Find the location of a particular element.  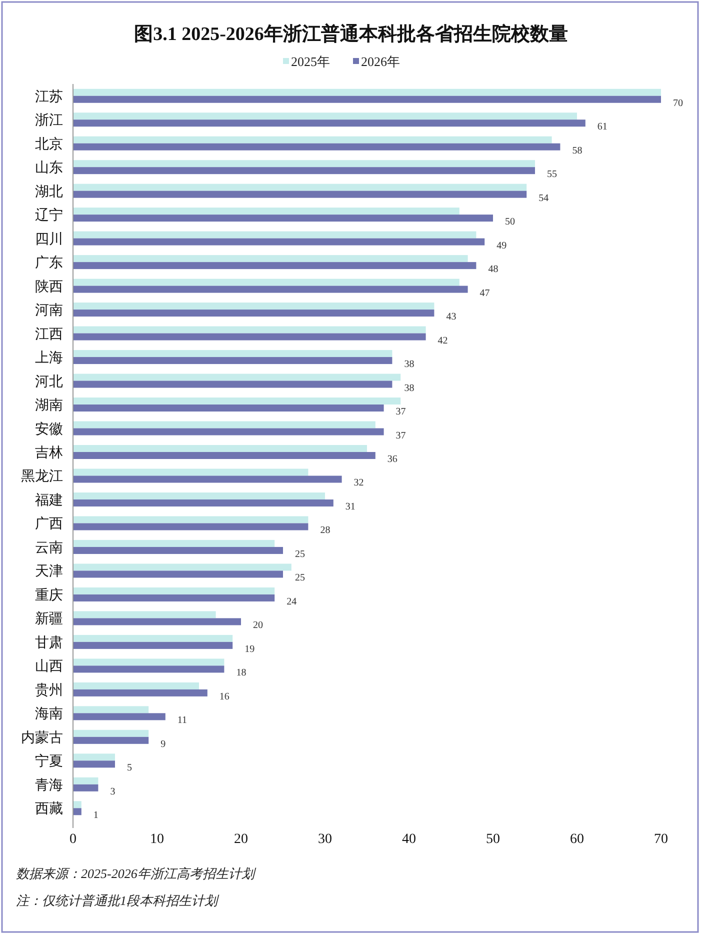

data-label: 49 is located at coordinates (501, 246).